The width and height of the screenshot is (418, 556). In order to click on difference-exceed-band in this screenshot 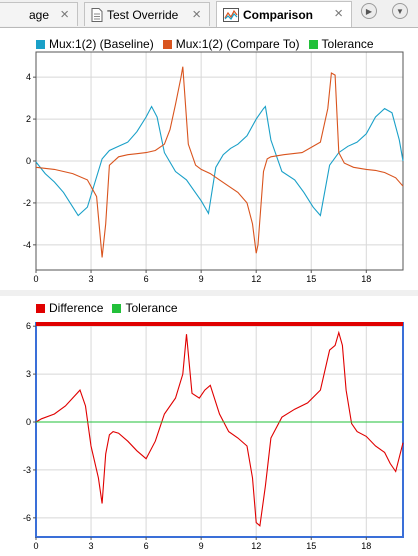, I will do `click(219, 324)`.